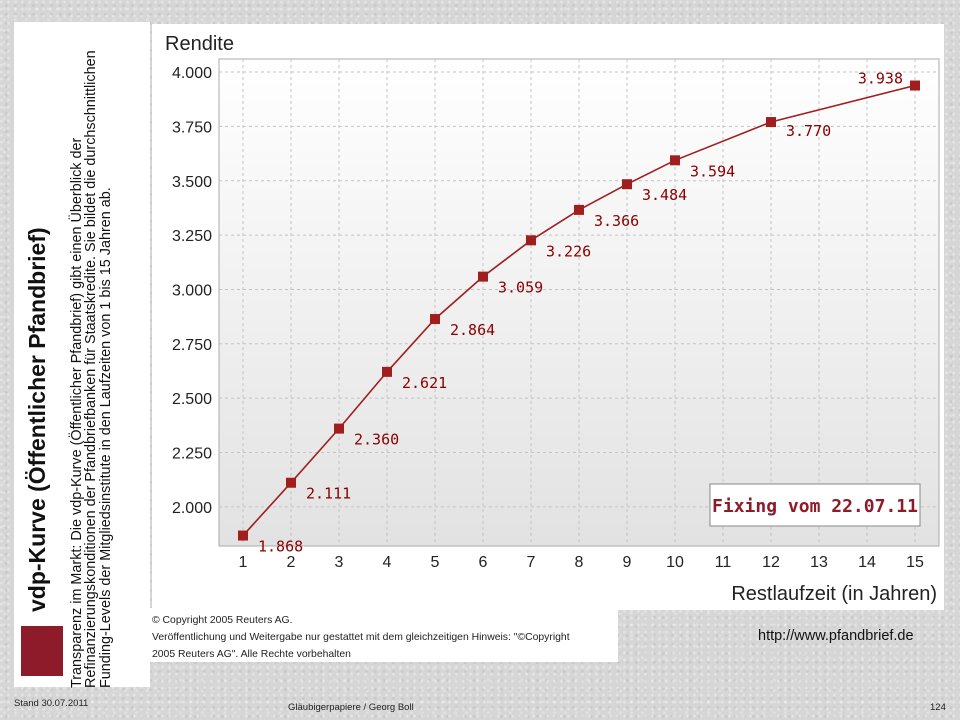 Image resolution: width=960 pixels, height=720 pixels. What do you see at coordinates (712, 171) in the screenshot?
I see `data-label: 3.594` at bounding box center [712, 171].